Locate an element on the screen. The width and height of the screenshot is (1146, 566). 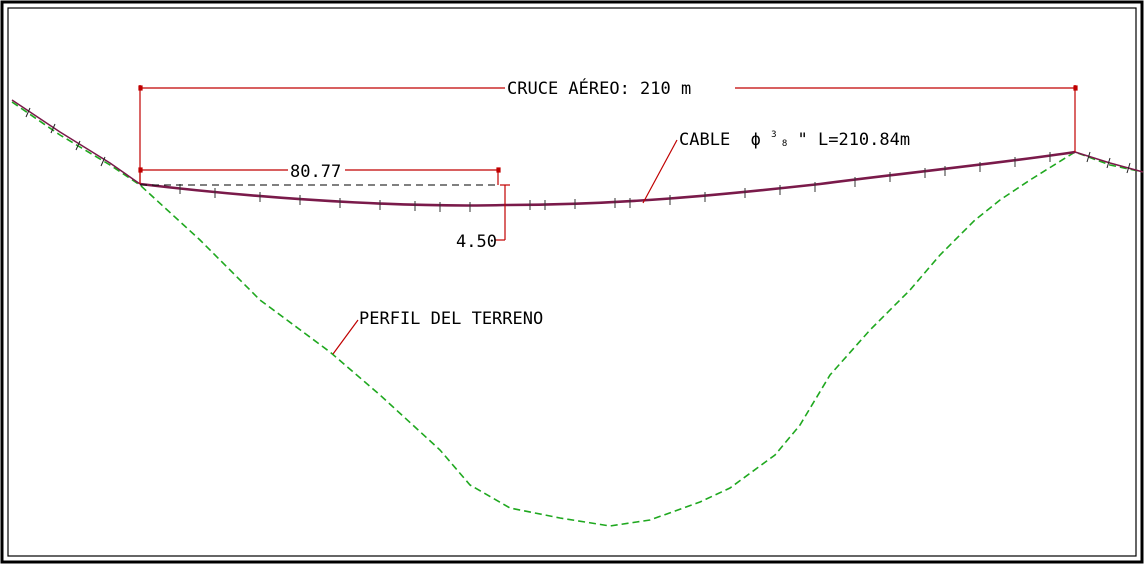
fraction-denominator: 8 is located at coordinates (784, 144).